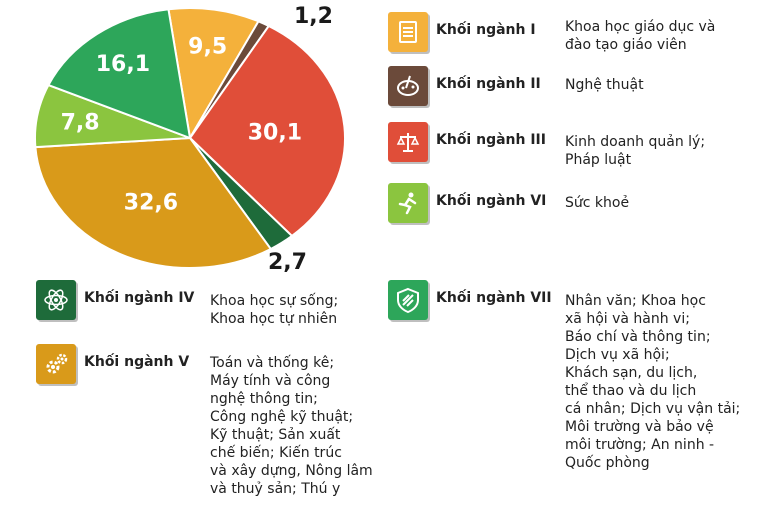  What do you see at coordinates (139, 298) in the screenshot?
I see `legend-name: Khối ngành IV` at bounding box center [139, 298].